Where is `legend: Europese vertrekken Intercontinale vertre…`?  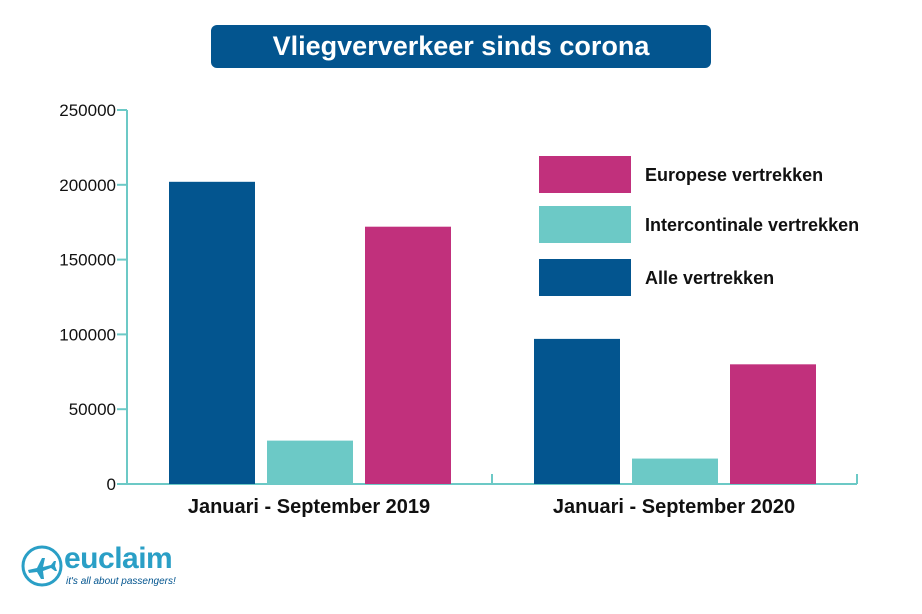
legend: Europese vertrekken Intercontinale vertre… is located at coordinates (699, 226).